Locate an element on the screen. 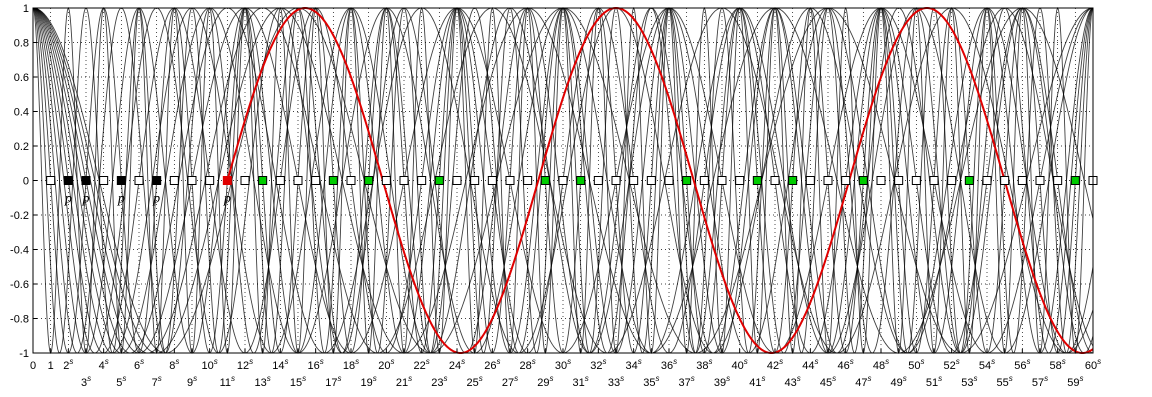 This screenshot has height=397, width=1152. x-tick-label: 52s is located at coordinates (952, 364).